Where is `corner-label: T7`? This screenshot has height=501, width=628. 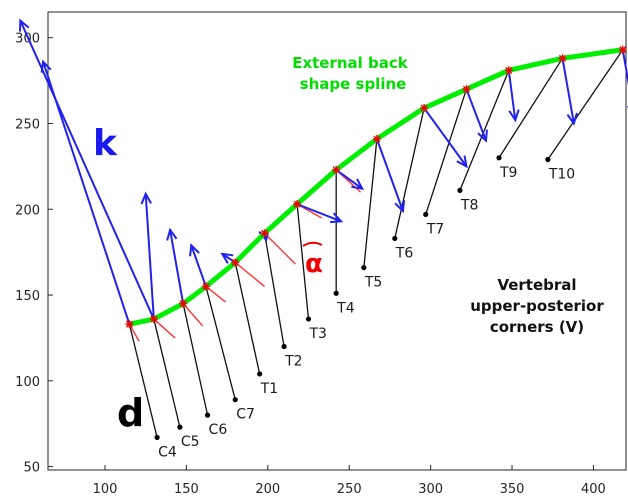 corner-label: T7 is located at coordinates (435, 229).